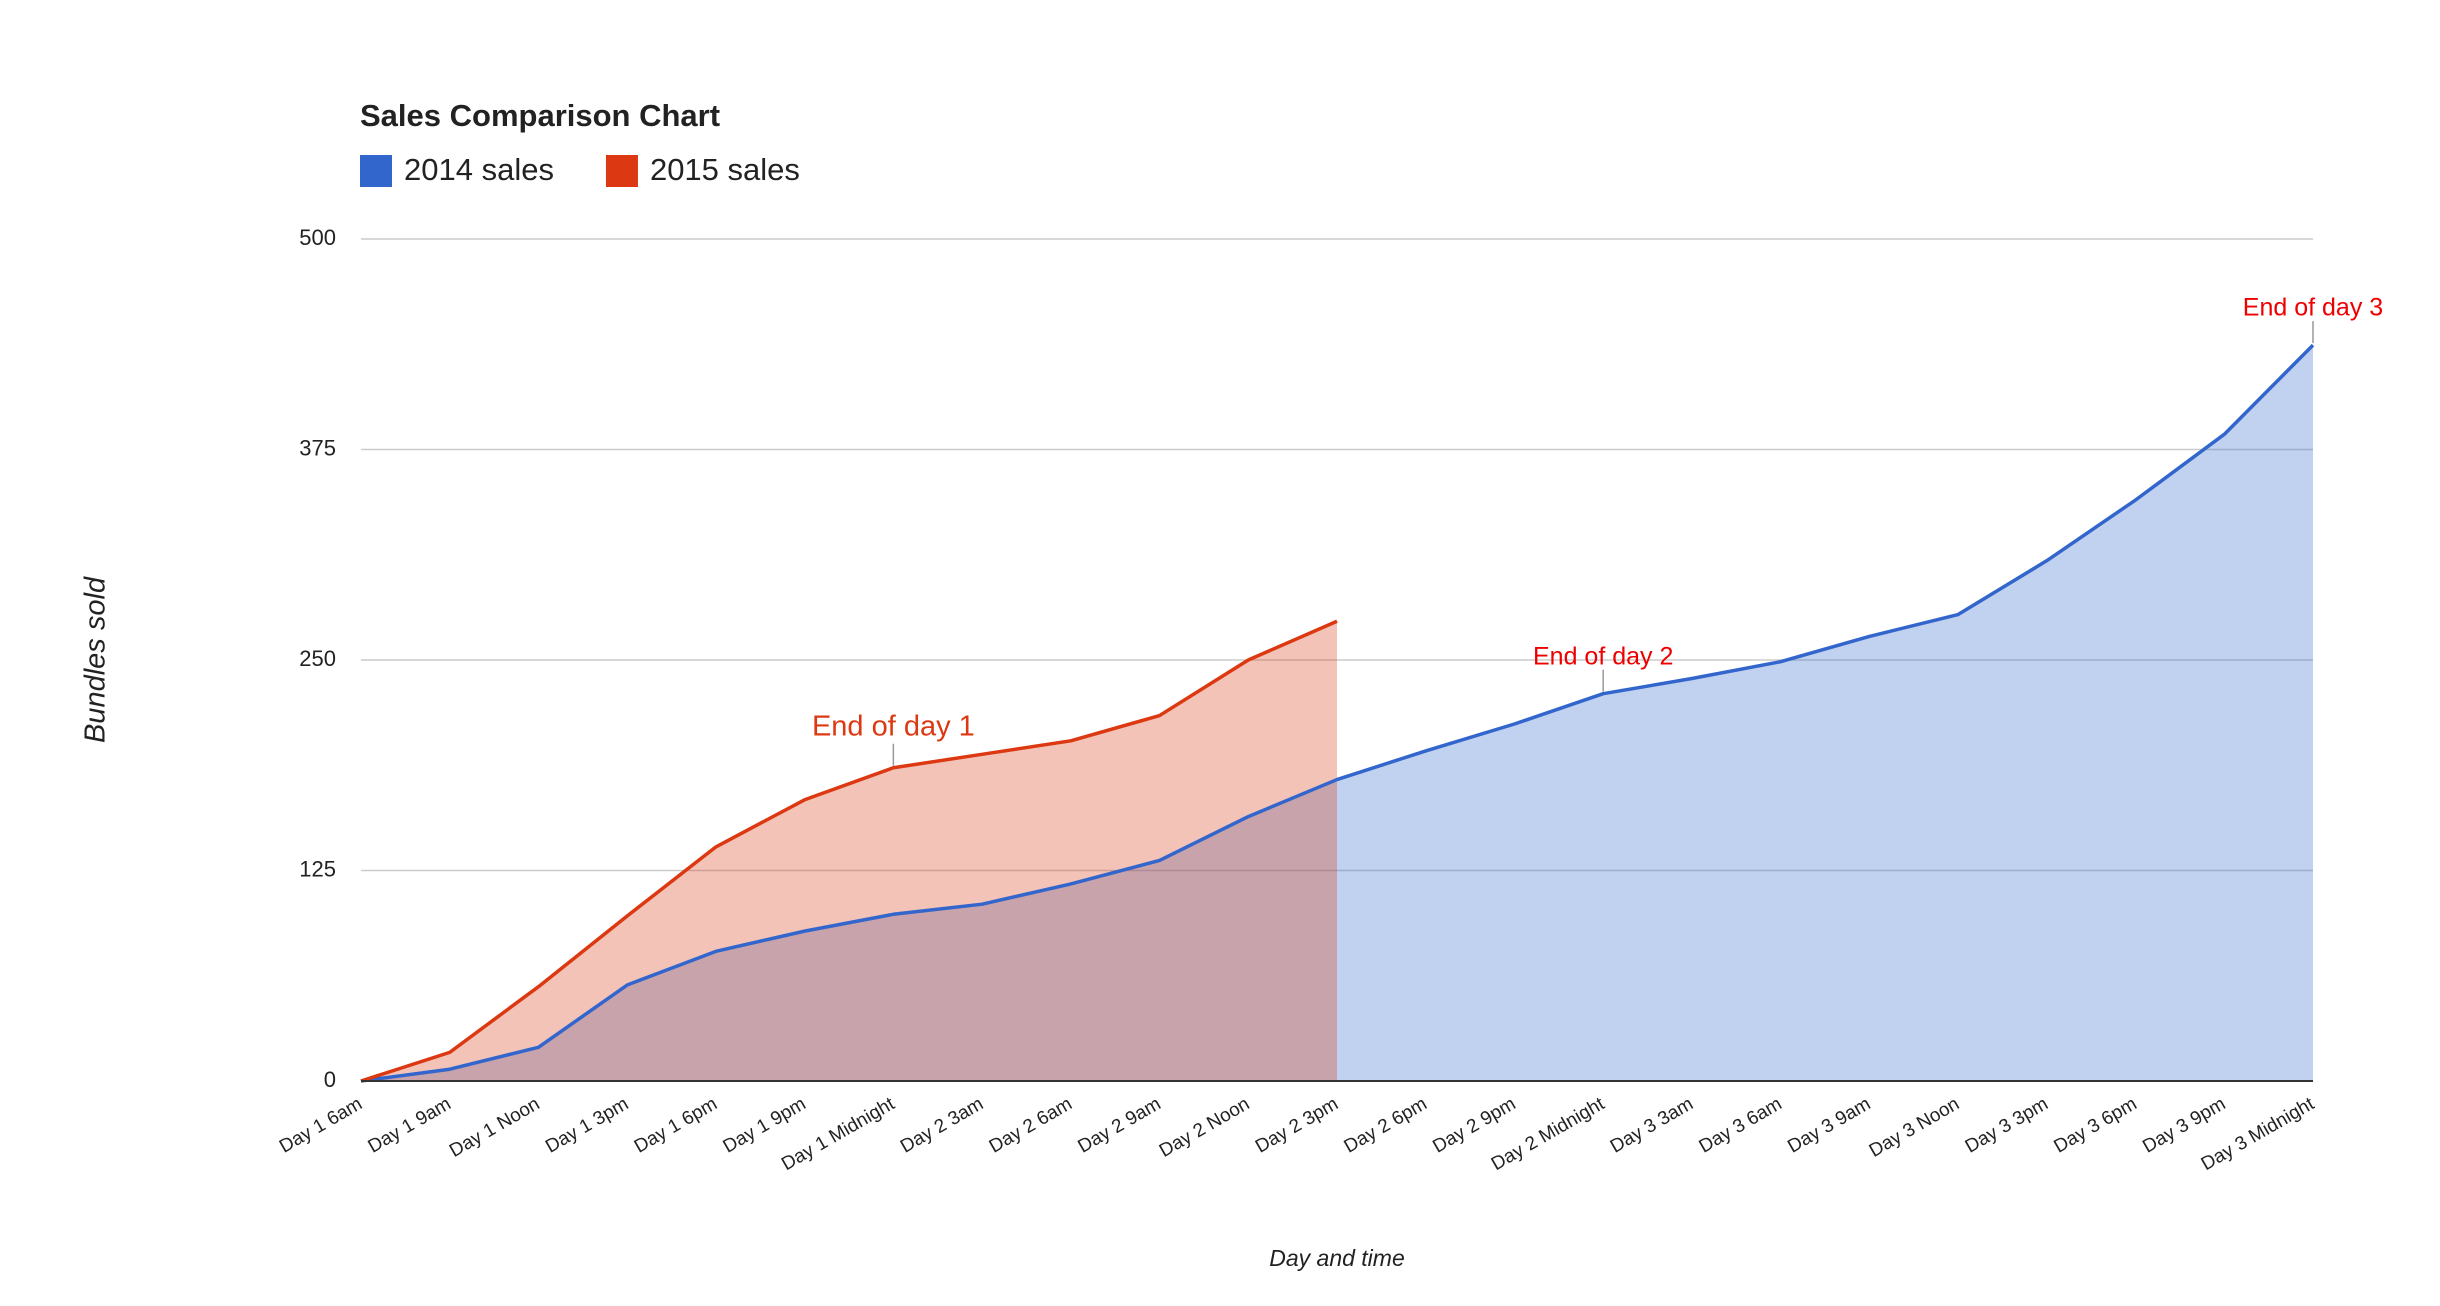 Image resolution: width=2440 pixels, height=1306 pixels. What do you see at coordinates (321, 1125) in the screenshot?
I see `x-tick-label: Day 1 6am` at bounding box center [321, 1125].